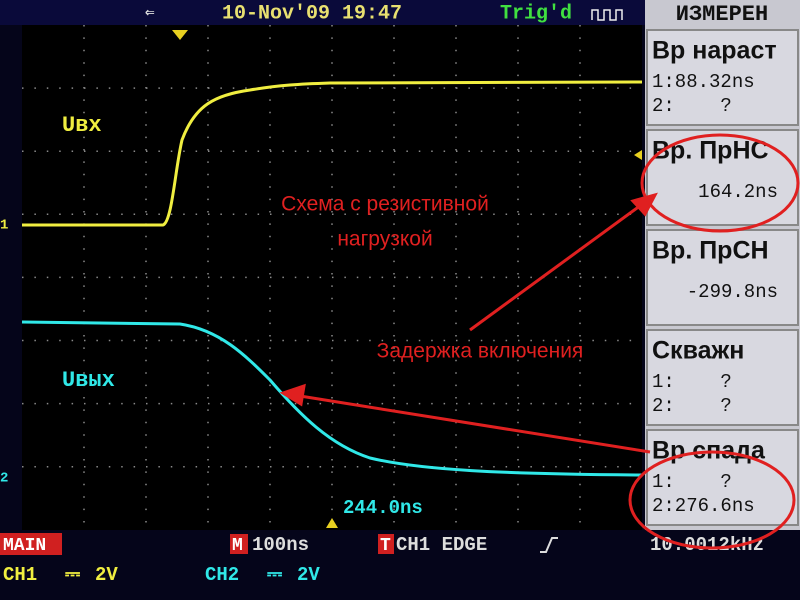  I want to click on trigger-setup: CH1 EDGE, so click(441, 545).